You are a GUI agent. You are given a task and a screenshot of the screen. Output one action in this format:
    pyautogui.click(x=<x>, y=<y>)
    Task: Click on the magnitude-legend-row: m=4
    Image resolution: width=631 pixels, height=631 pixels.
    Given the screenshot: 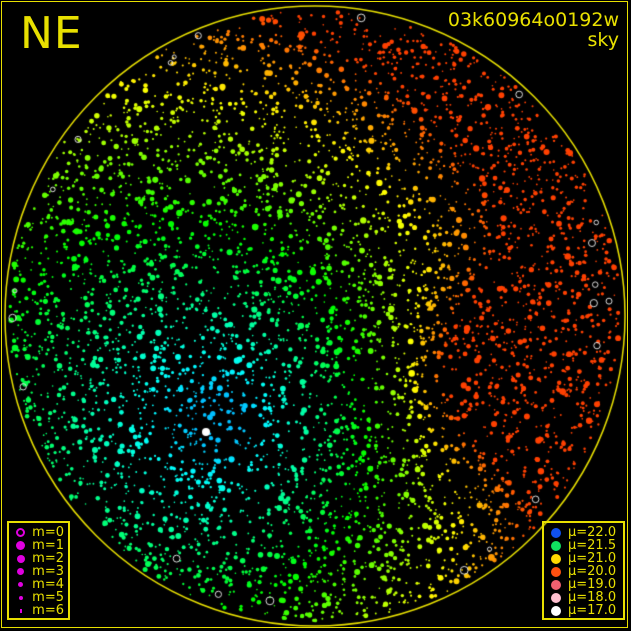 What is the action you would take?
    pyautogui.click(x=38, y=584)
    